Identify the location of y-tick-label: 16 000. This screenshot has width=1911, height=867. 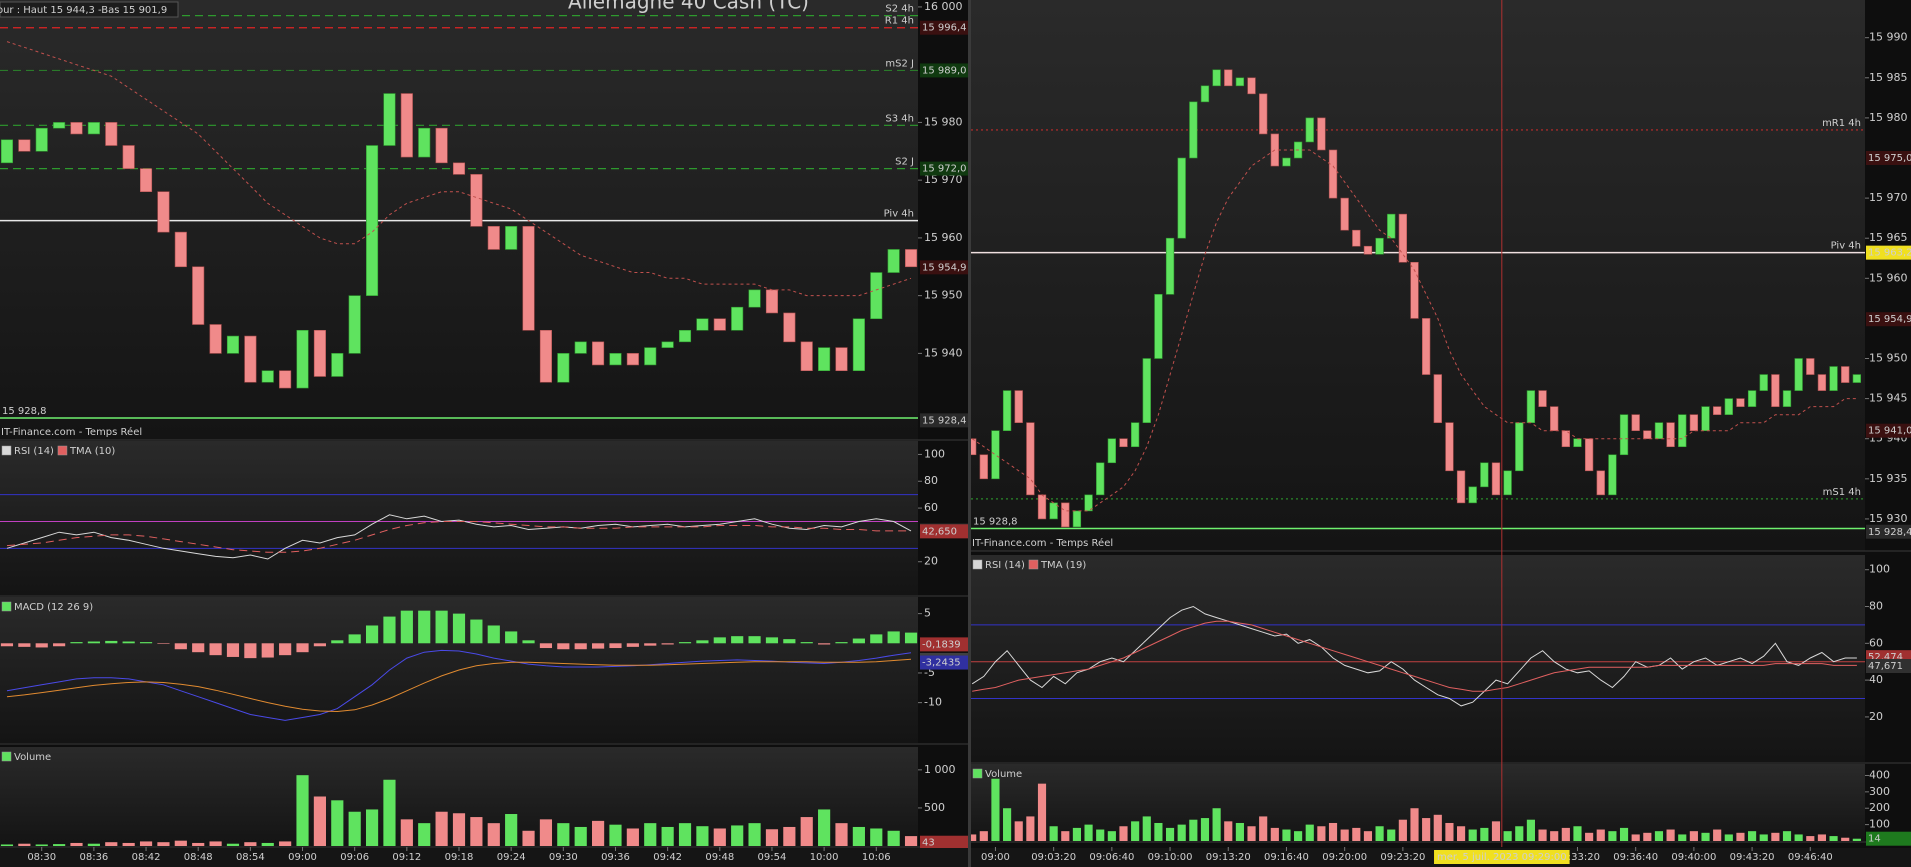
(943, 6).